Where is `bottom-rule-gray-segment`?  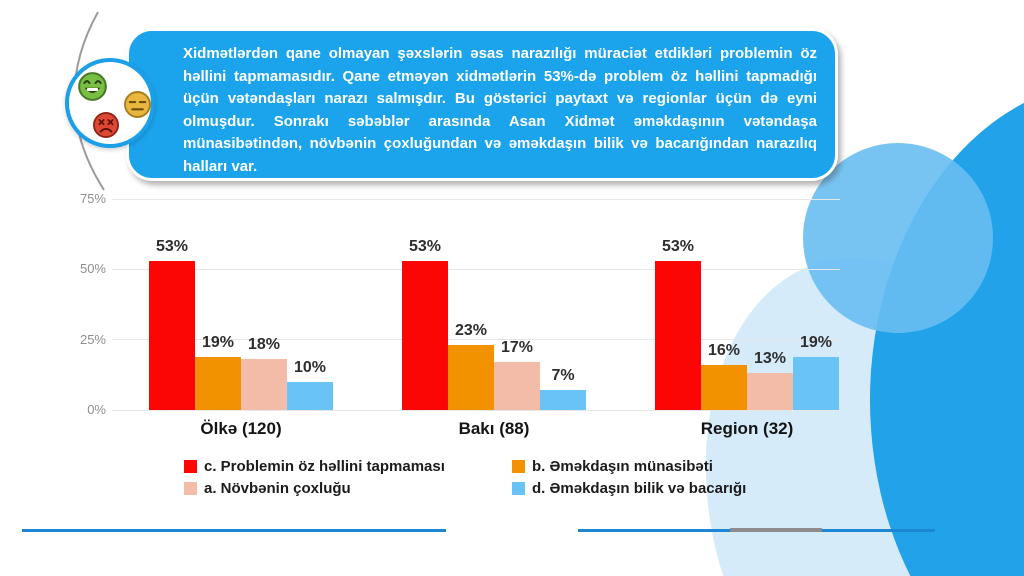 bottom-rule-gray-segment is located at coordinates (776, 530).